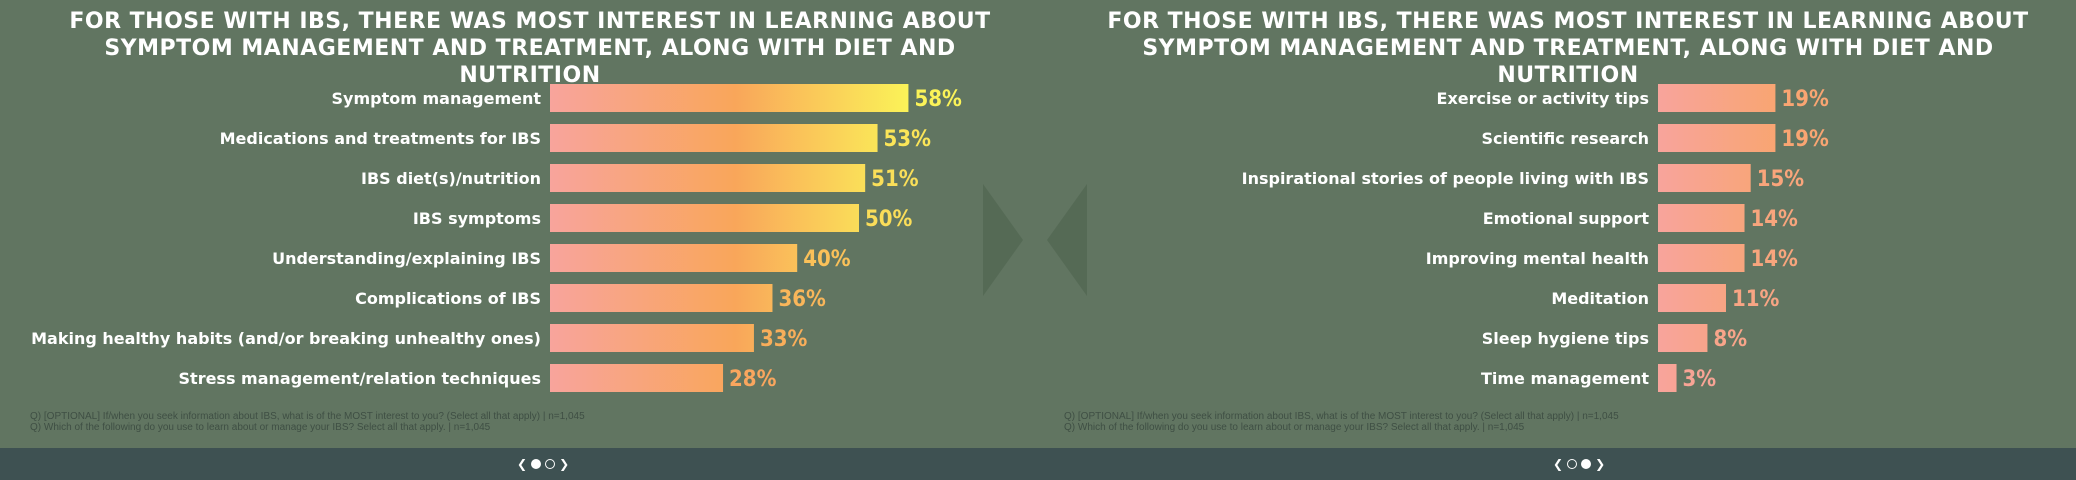 The width and height of the screenshot is (2076, 480). I want to click on value-label: 51%, so click(895, 179).